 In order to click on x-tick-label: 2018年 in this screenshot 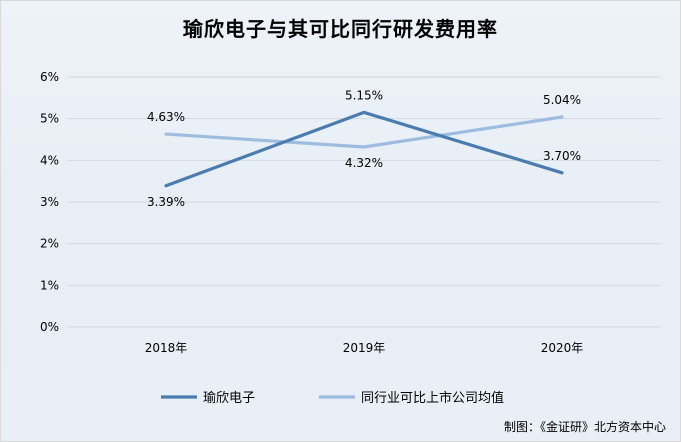, I will do `click(166, 348)`.